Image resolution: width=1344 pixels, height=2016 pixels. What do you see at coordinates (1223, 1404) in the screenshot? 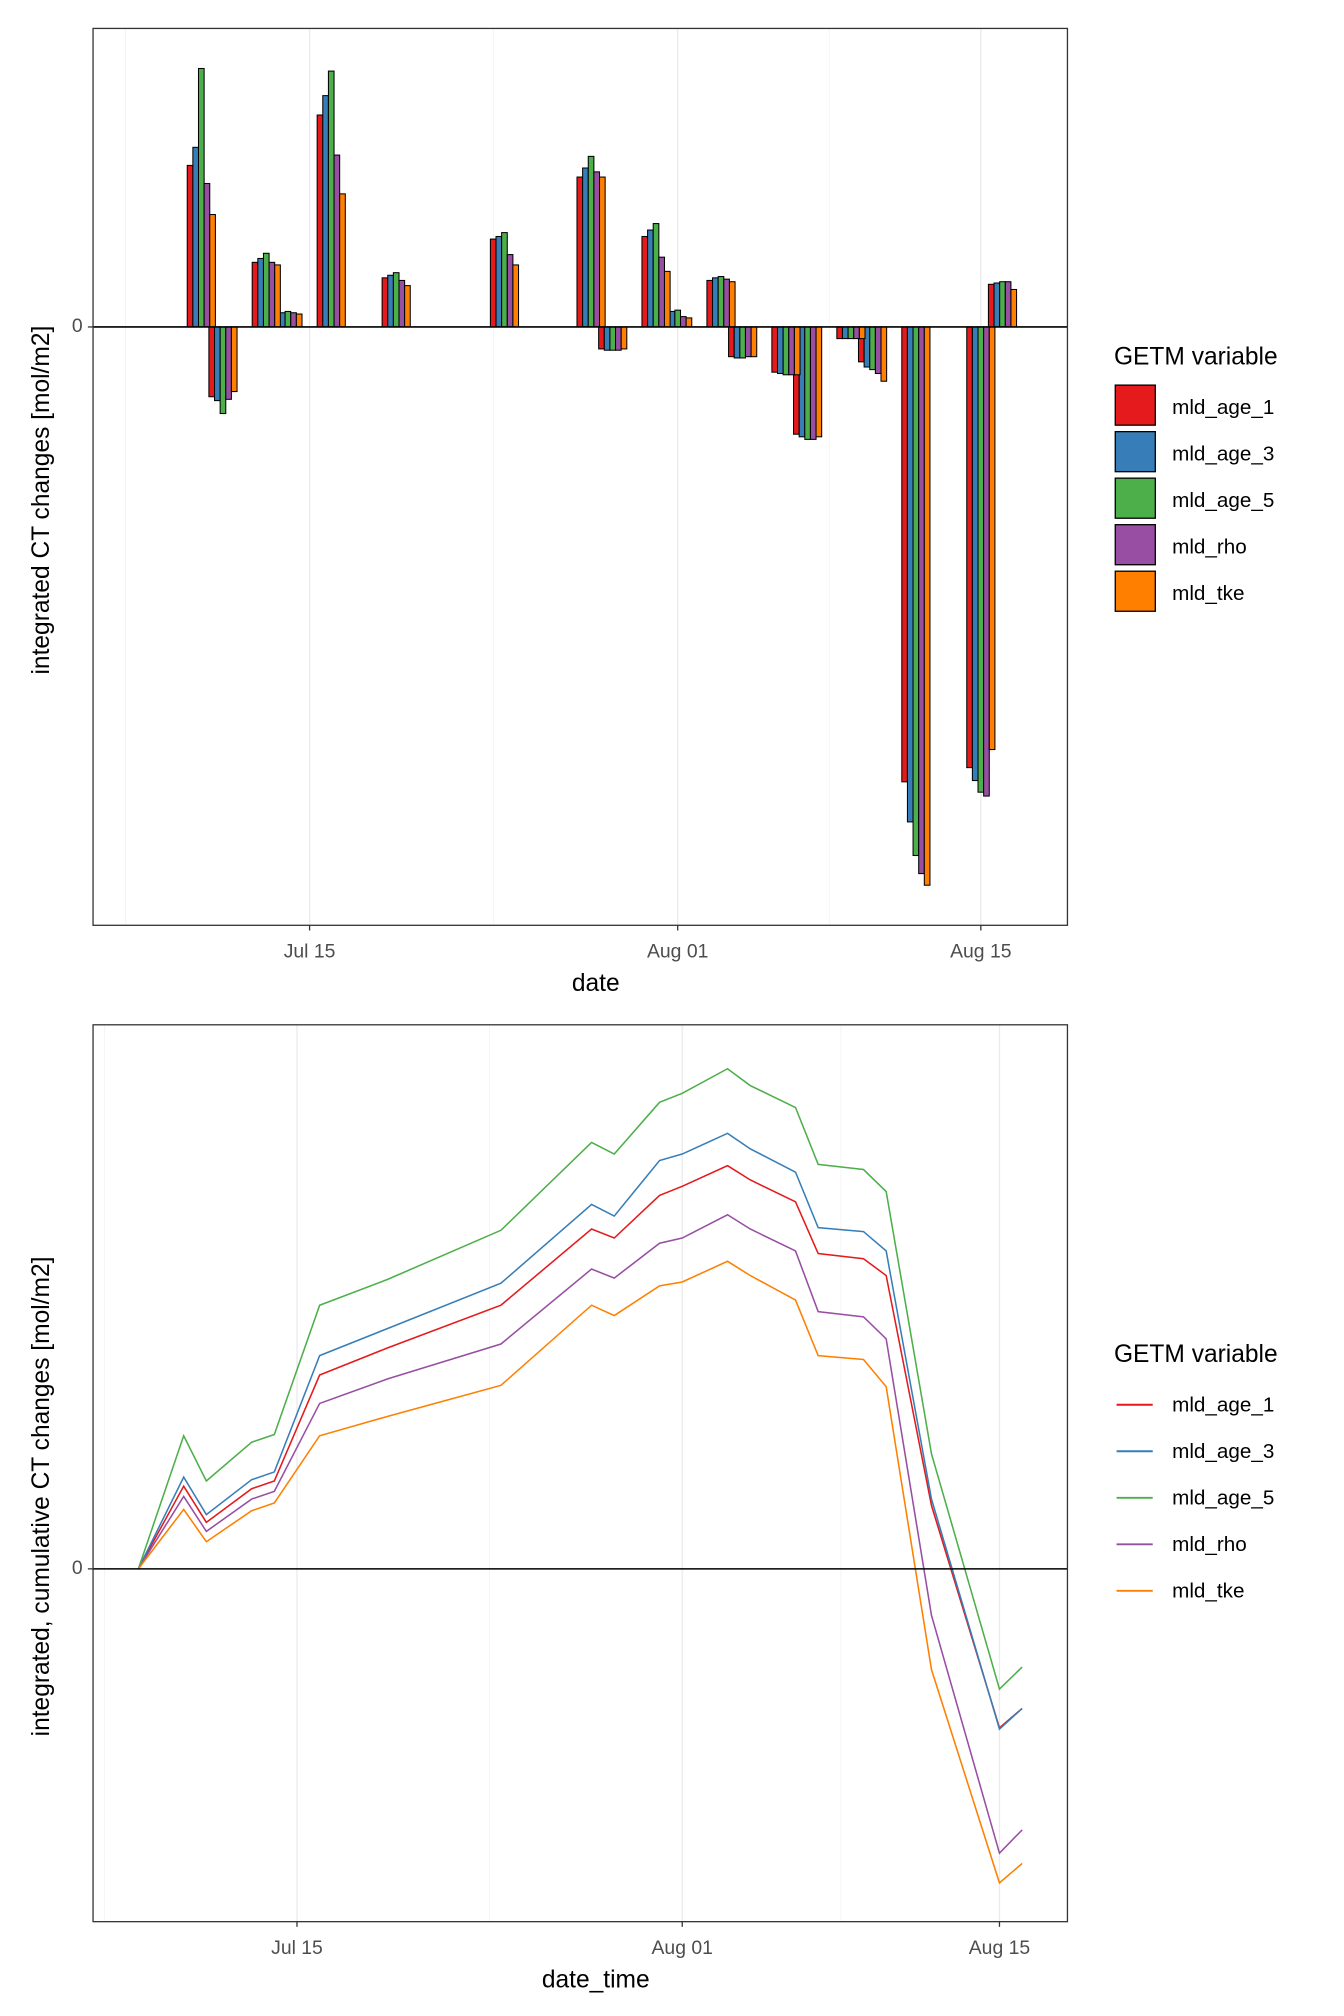
I see `legend-label: mld_age_1` at bounding box center [1223, 1404].